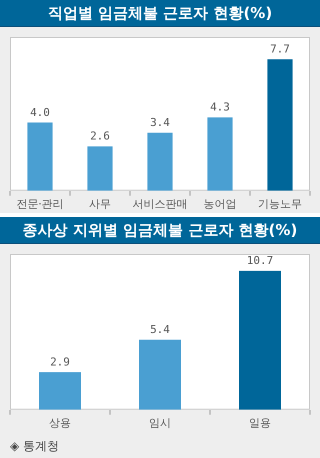  What do you see at coordinates (220, 107) in the screenshot?
I see `data-label: 4.3` at bounding box center [220, 107].